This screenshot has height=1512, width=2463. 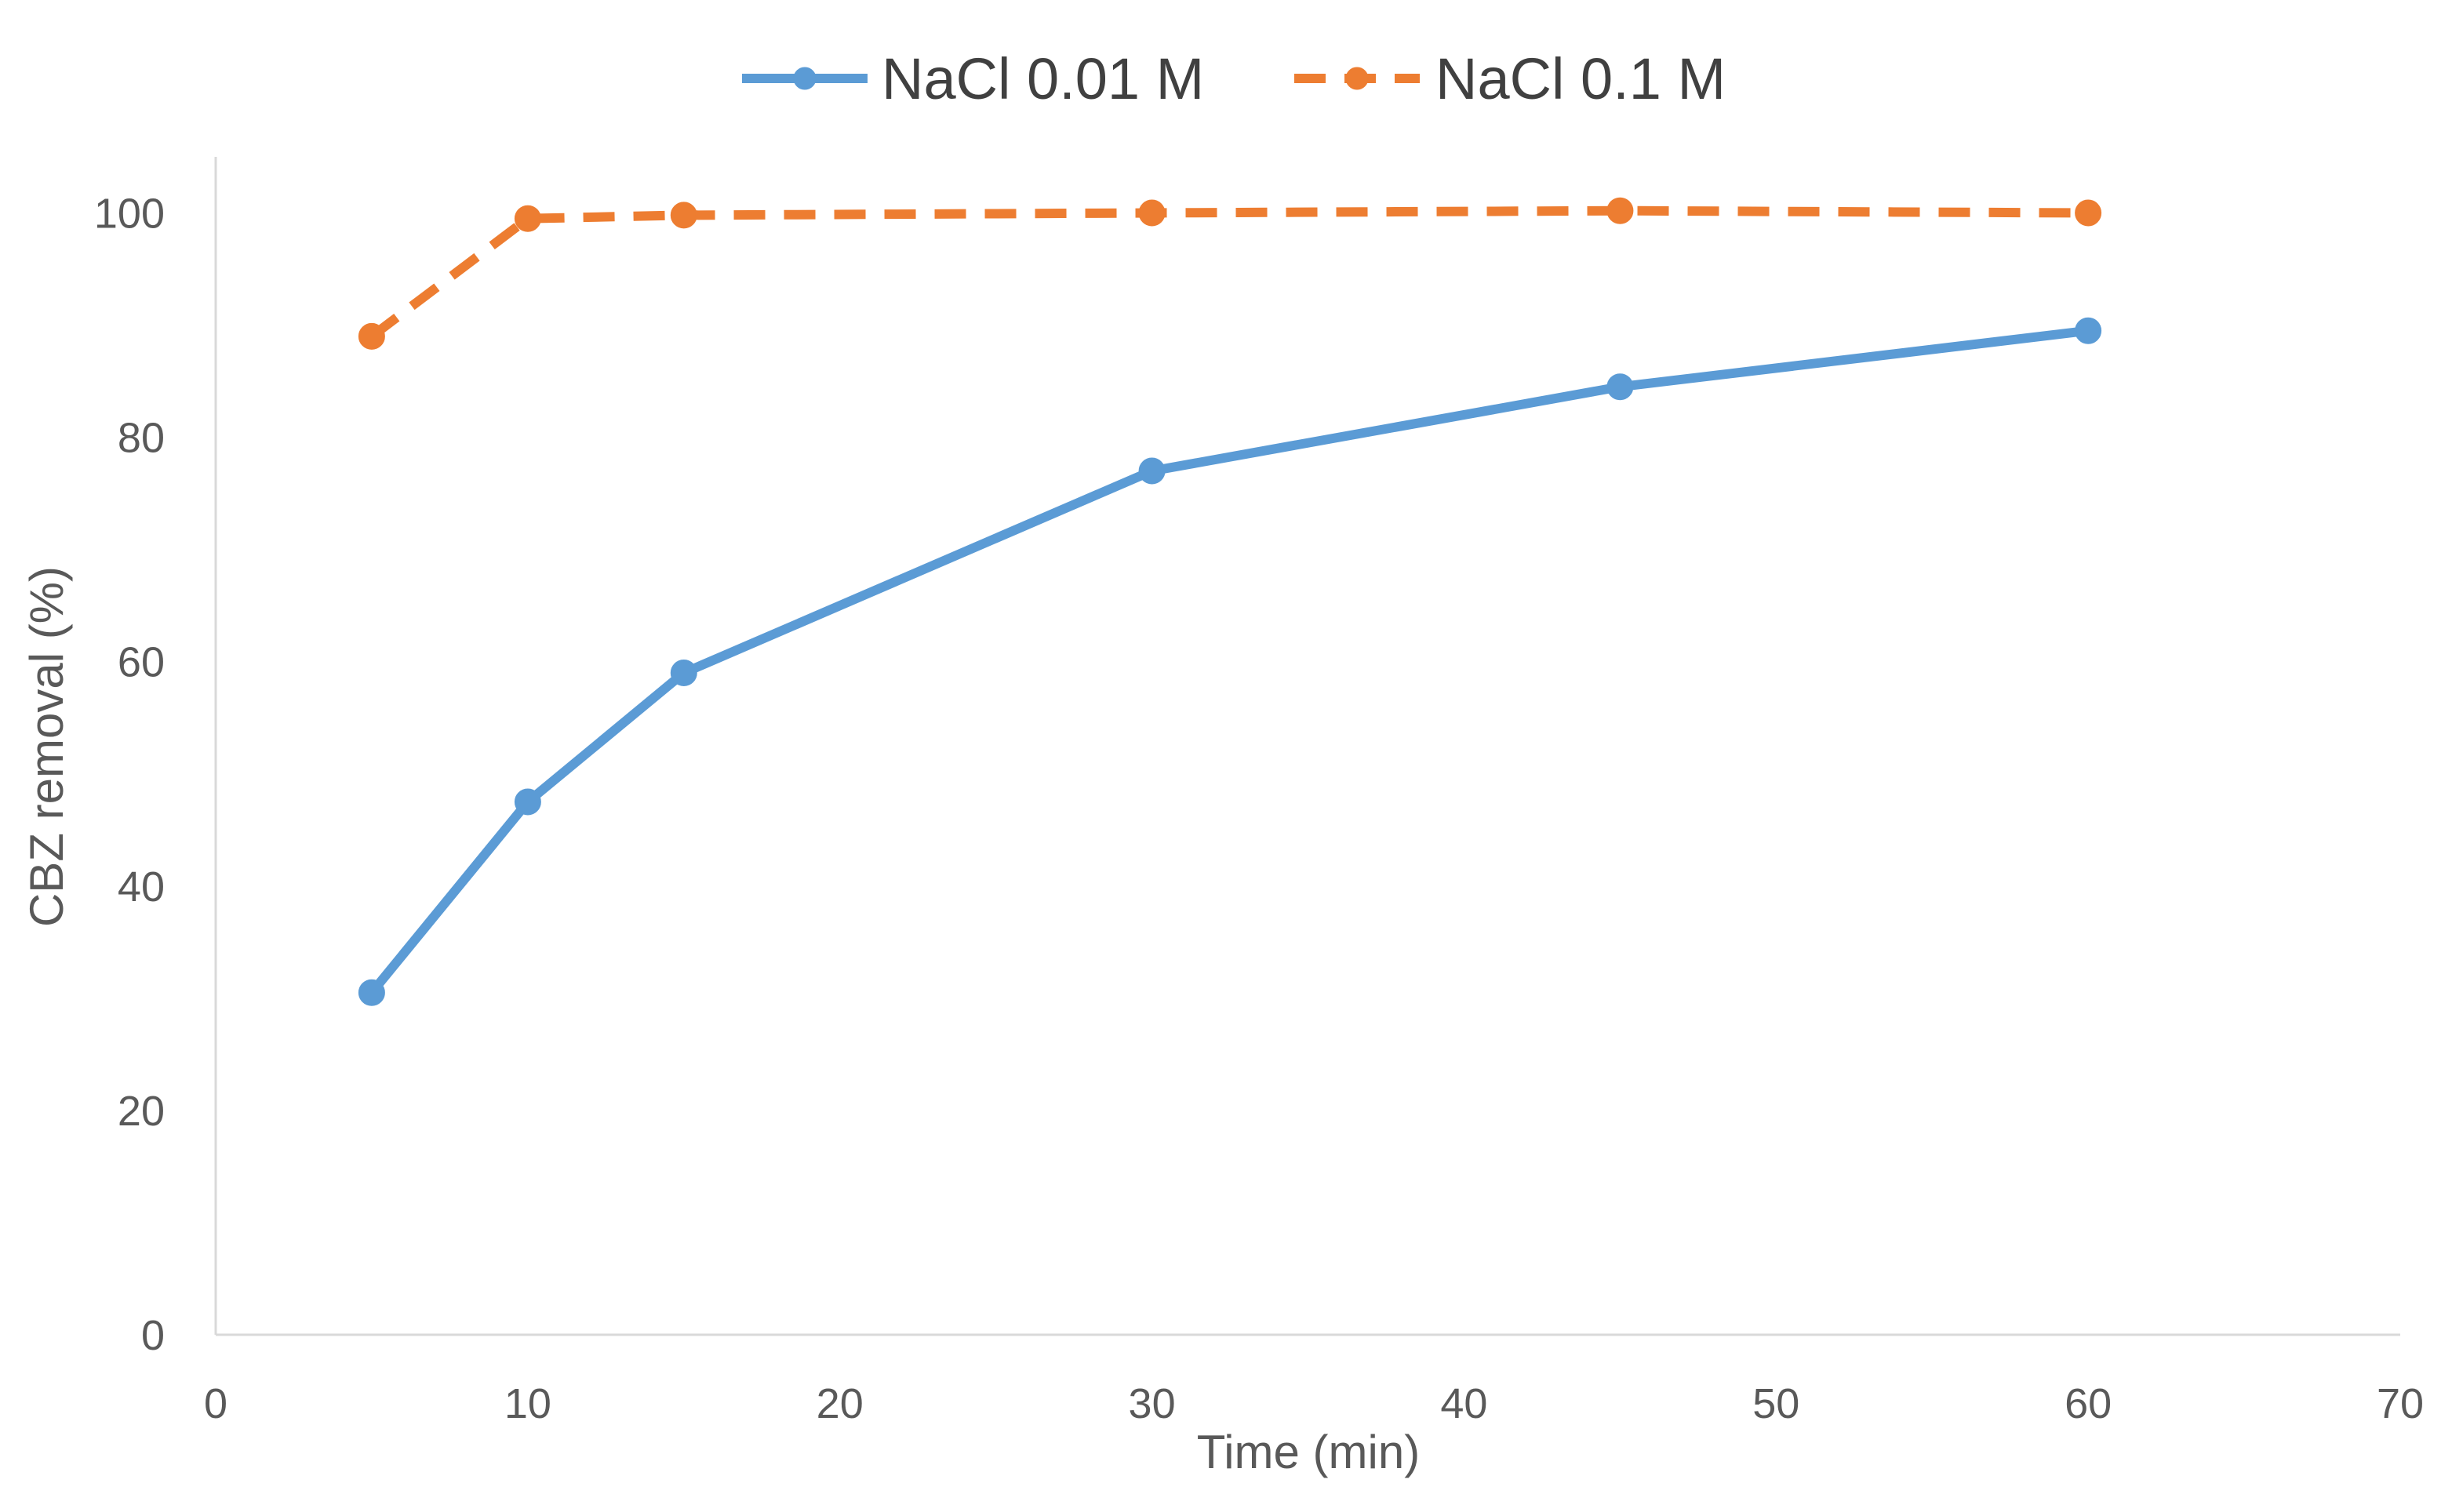 I want to click on legend-label-0: NaCl 0.01 M, so click(x=1043, y=78).